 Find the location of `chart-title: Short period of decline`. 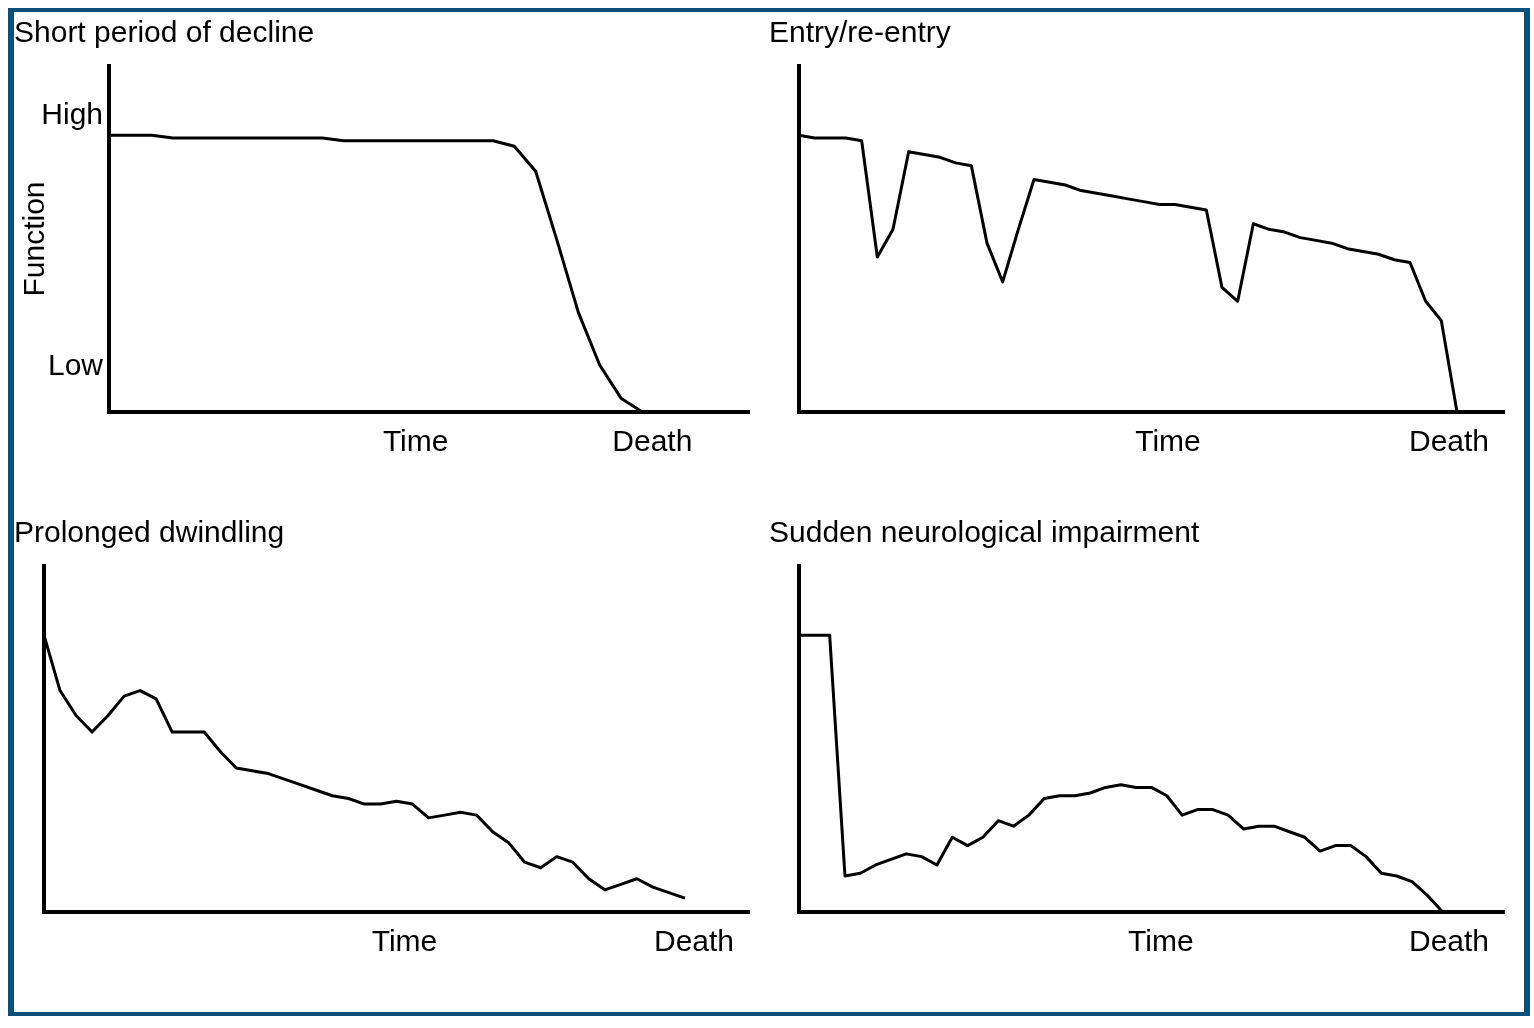

chart-title: Short period of decline is located at coordinates (164, 32).